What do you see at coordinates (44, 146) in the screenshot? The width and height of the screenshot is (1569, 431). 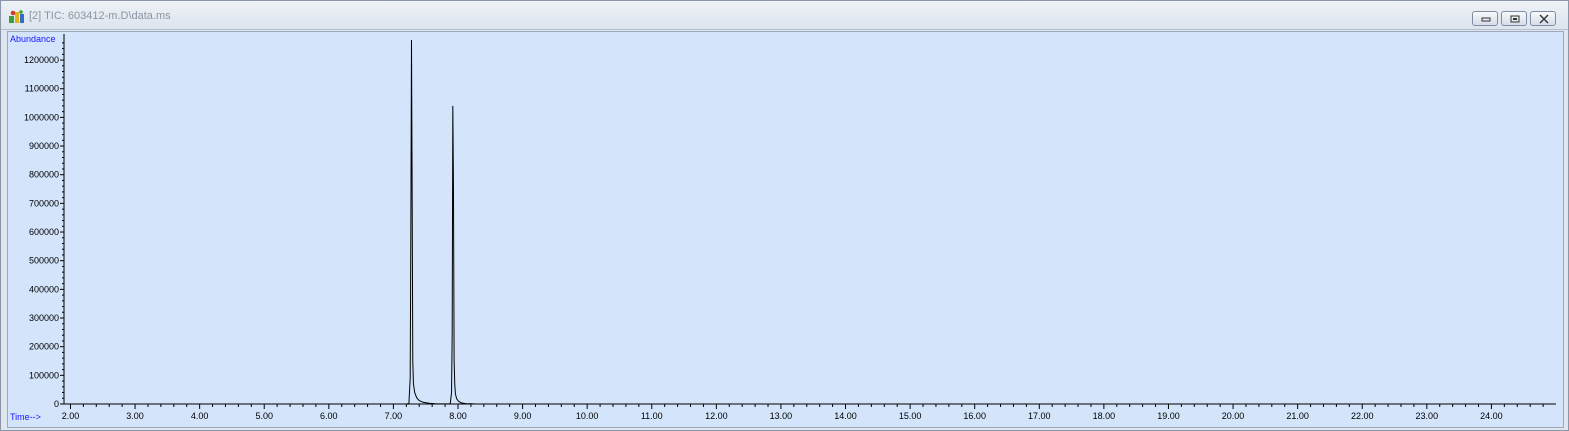 I see `y-tick-label: 900000` at bounding box center [44, 146].